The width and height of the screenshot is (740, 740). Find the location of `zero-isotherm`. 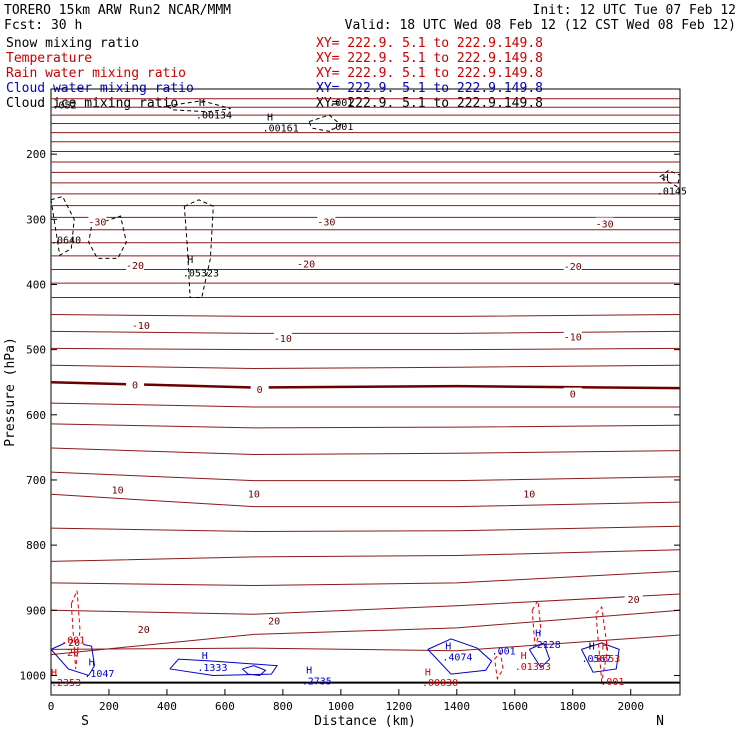

zero-isotherm is located at coordinates (365, 385).